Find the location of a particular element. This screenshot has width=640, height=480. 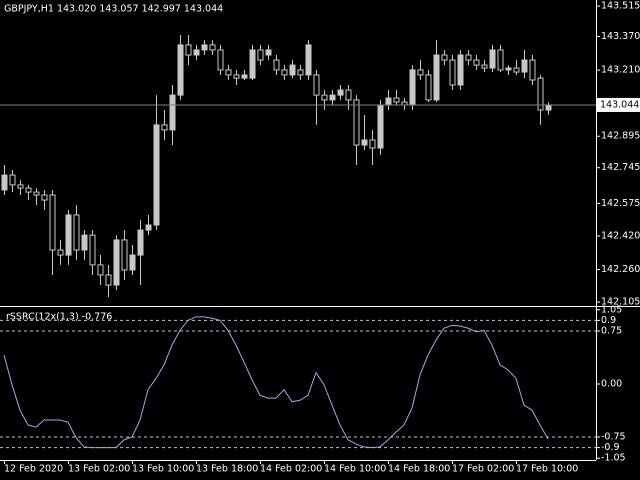

x-tick-label: 17 Feb 02:00 is located at coordinates (483, 469).